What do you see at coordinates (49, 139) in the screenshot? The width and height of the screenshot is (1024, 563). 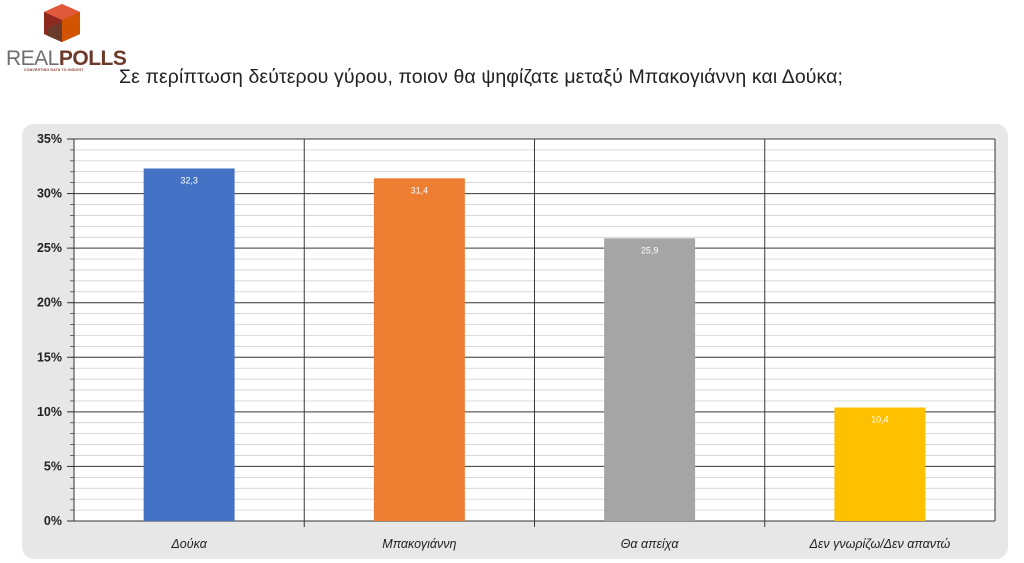 I see `y-tick-label: 35%` at bounding box center [49, 139].